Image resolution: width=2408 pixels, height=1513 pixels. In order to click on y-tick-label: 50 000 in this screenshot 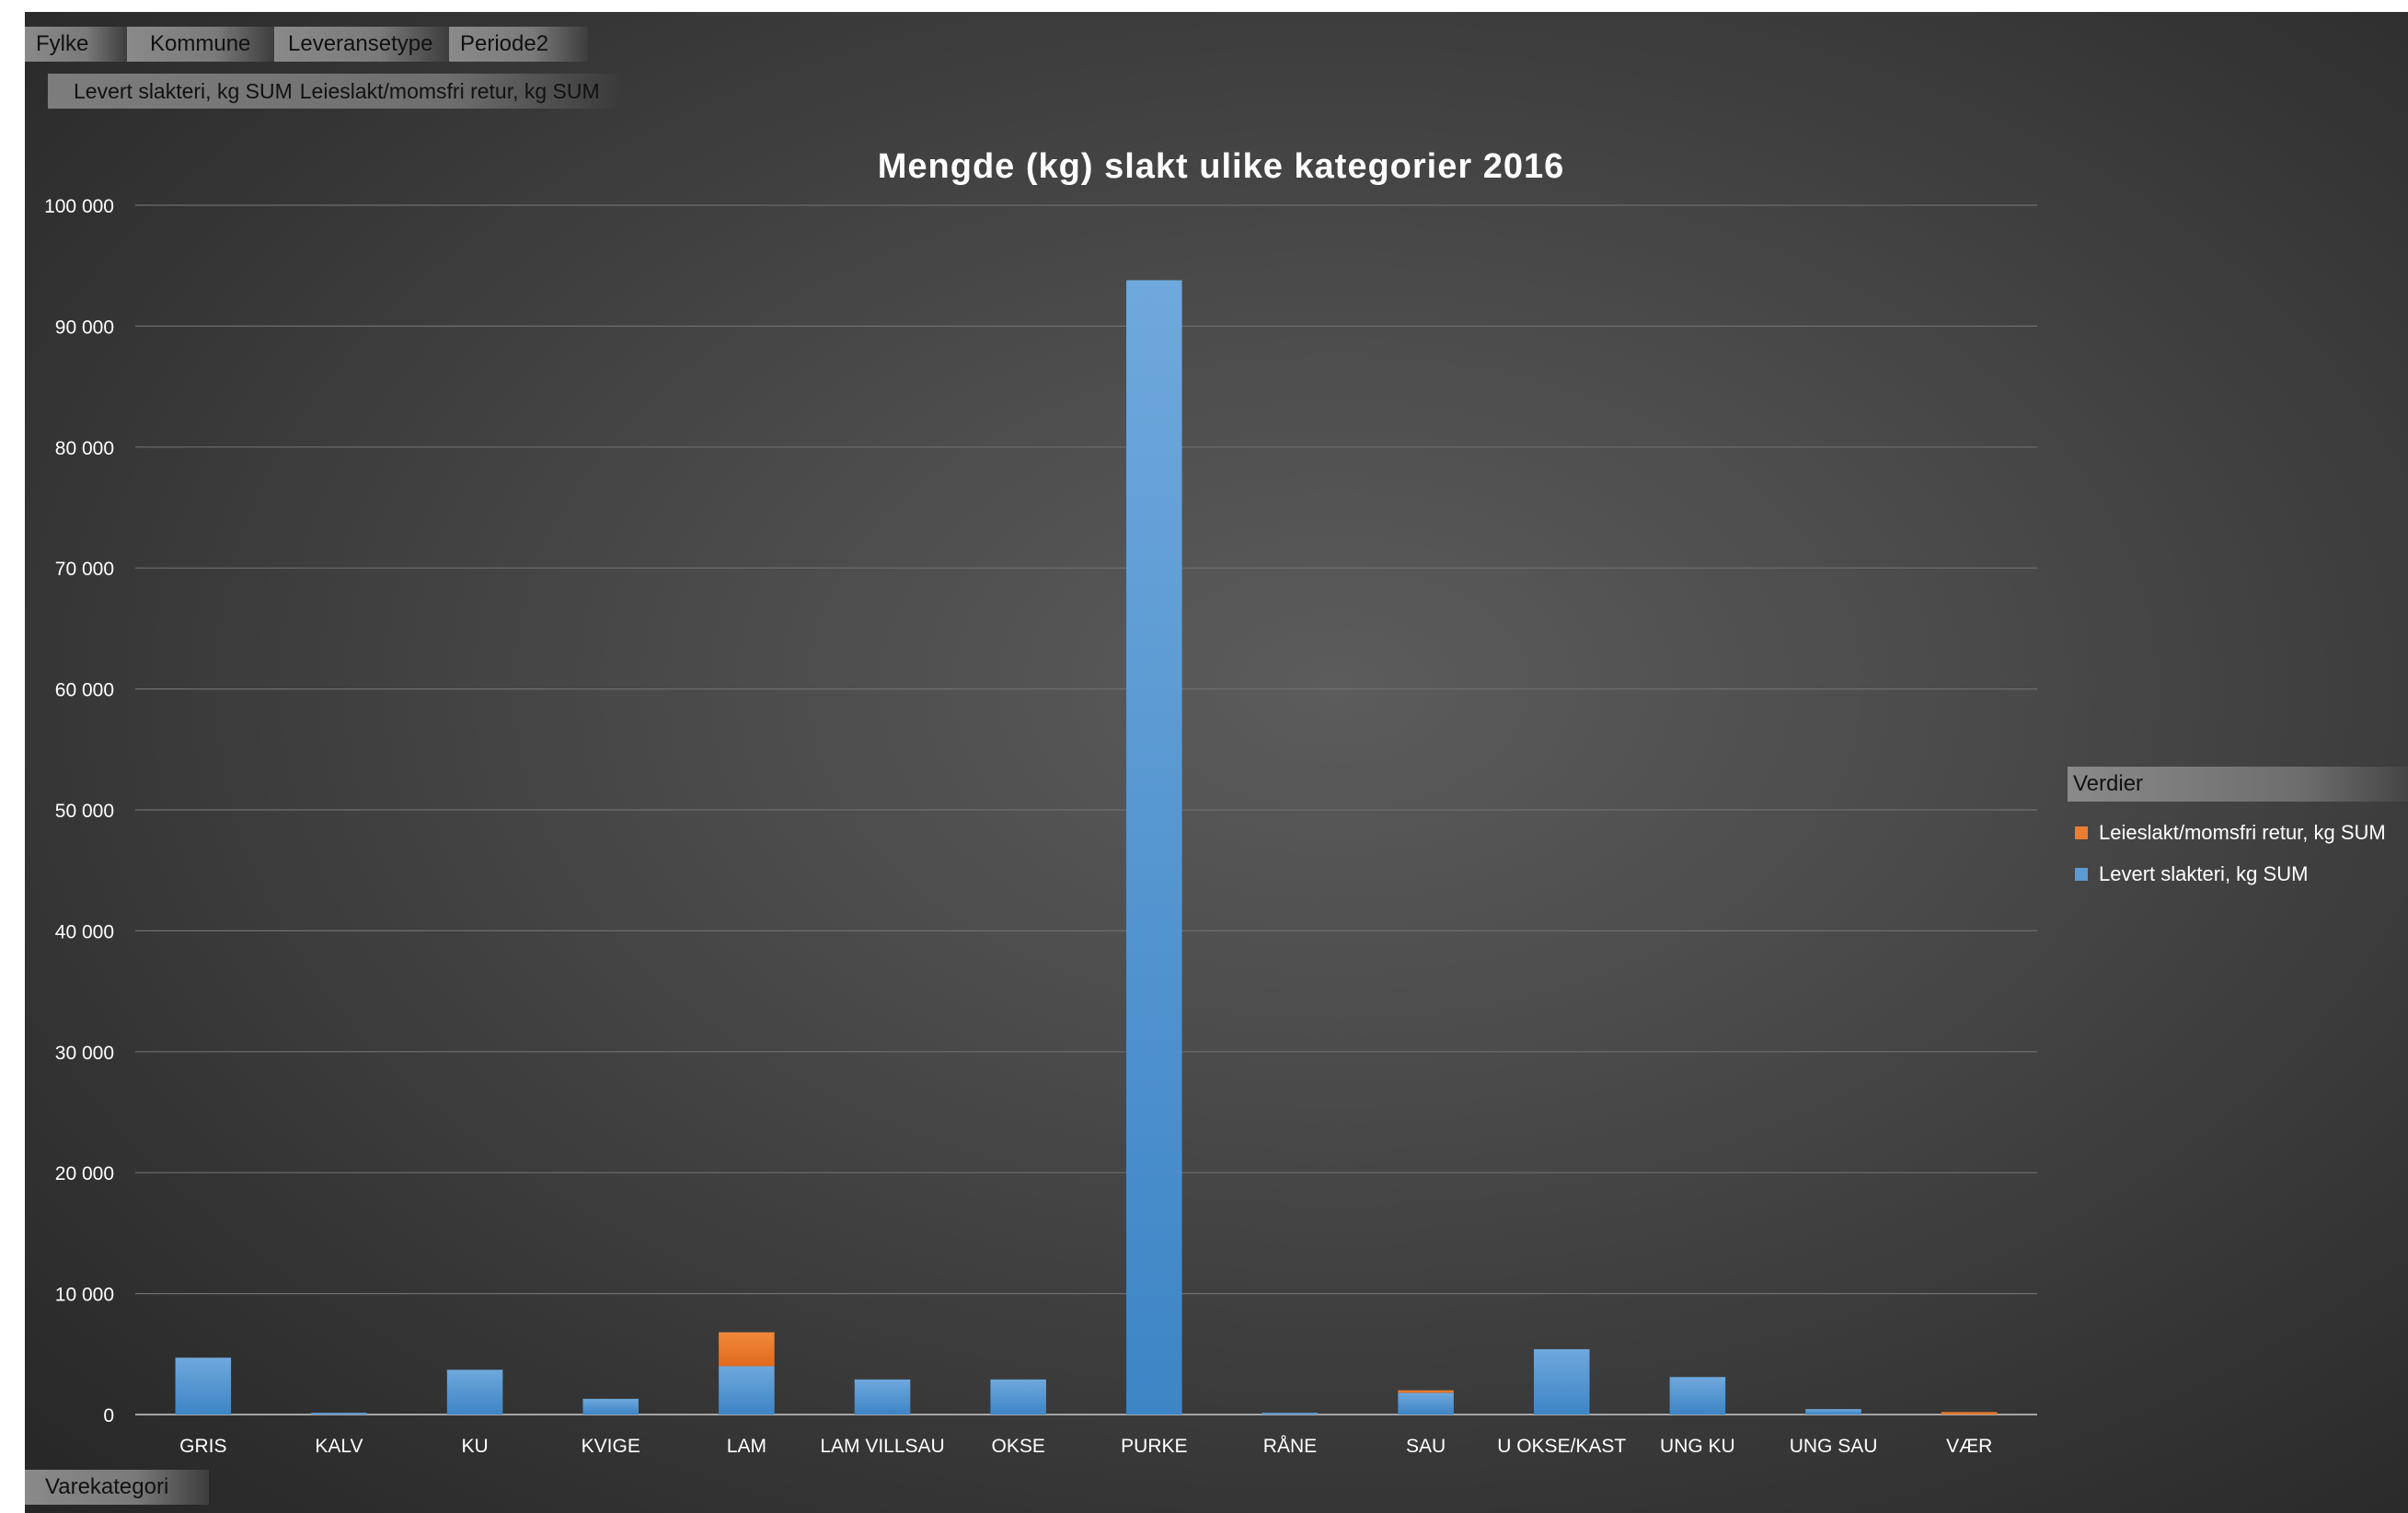, I will do `click(85, 811)`.